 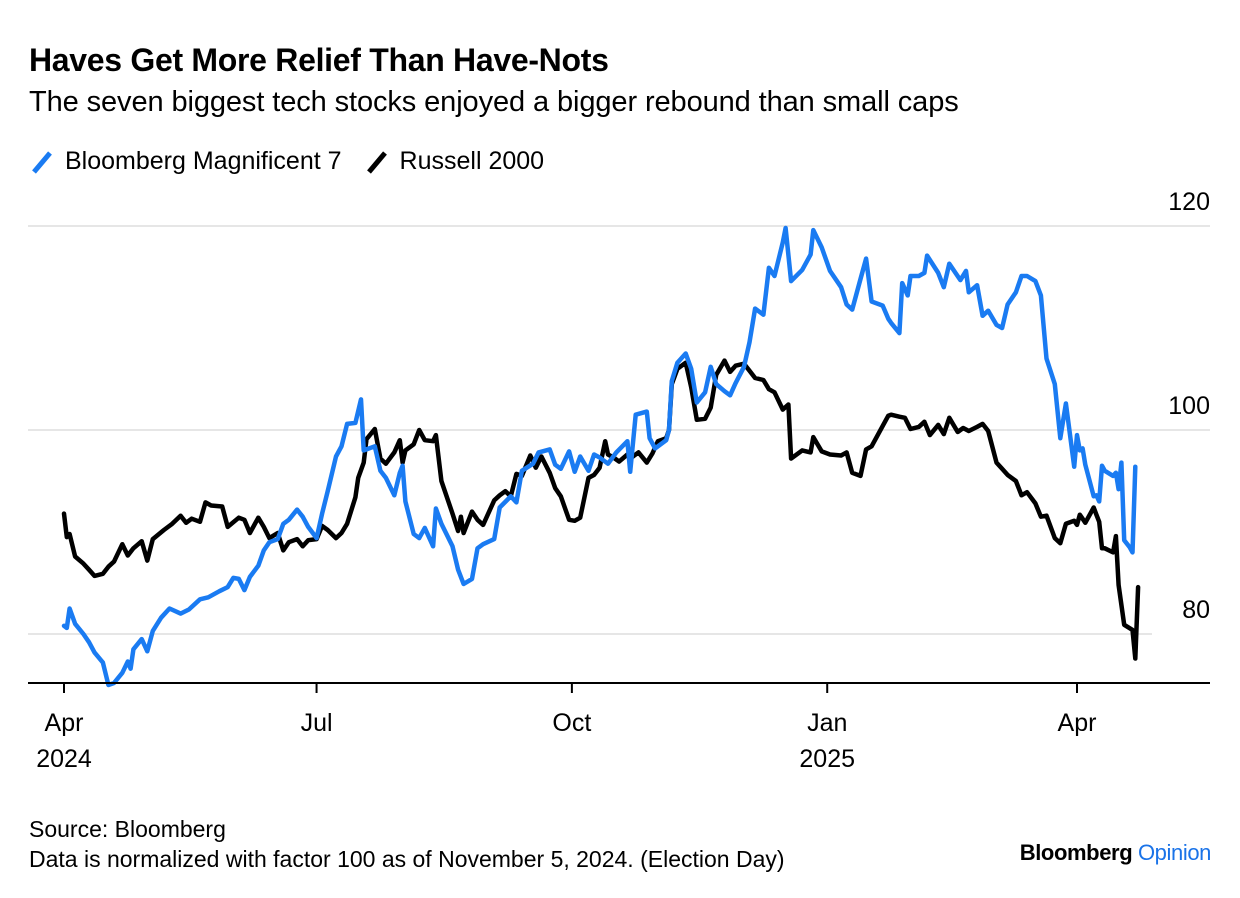 I want to click on x-tick-label-2024-07-01: Jul, so click(x=317, y=723).